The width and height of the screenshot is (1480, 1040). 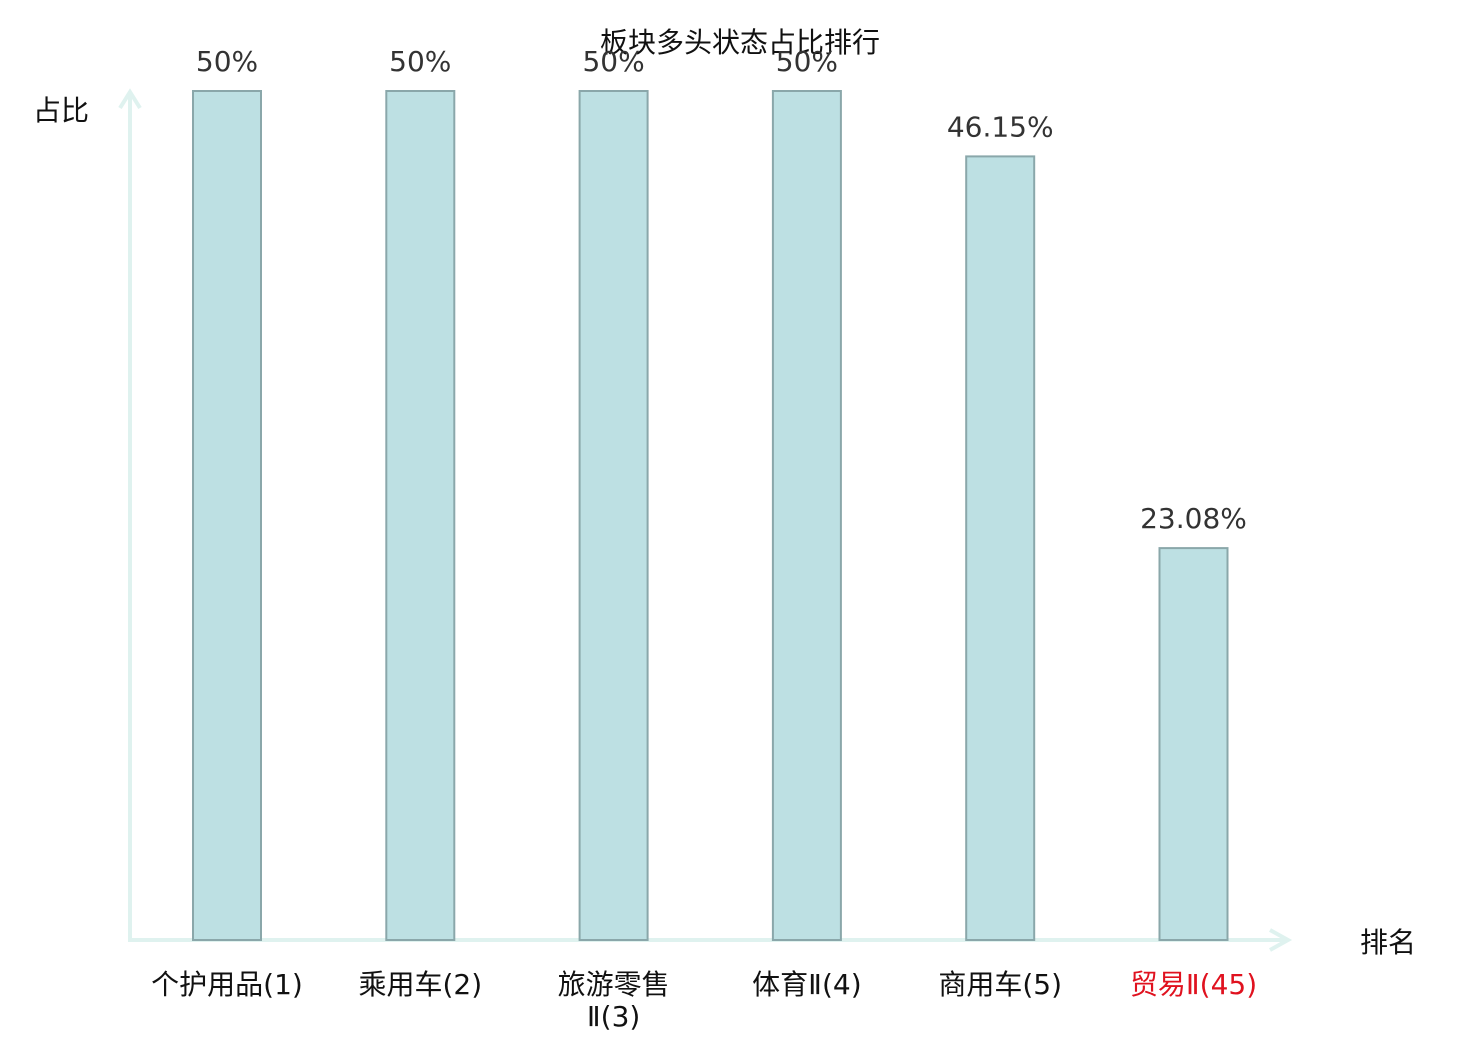 I want to click on y-axis: 占比, so click(x=87, y=514).